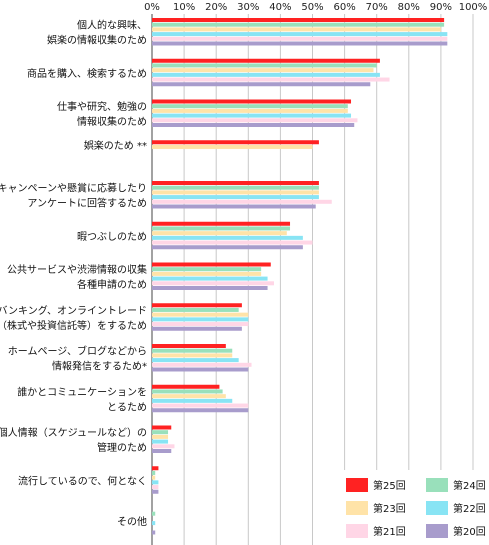  What do you see at coordinates (122, 447) in the screenshot?
I see `category-label: 管理のため` at bounding box center [122, 447].